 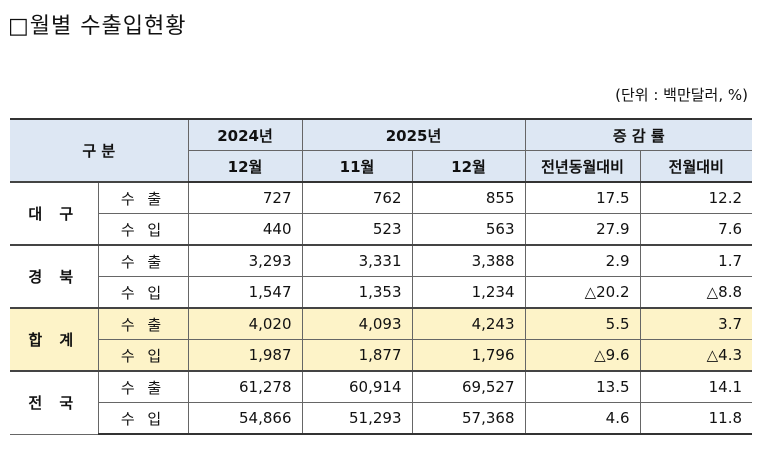 I want to click on value-cell: 762, so click(x=357, y=197).